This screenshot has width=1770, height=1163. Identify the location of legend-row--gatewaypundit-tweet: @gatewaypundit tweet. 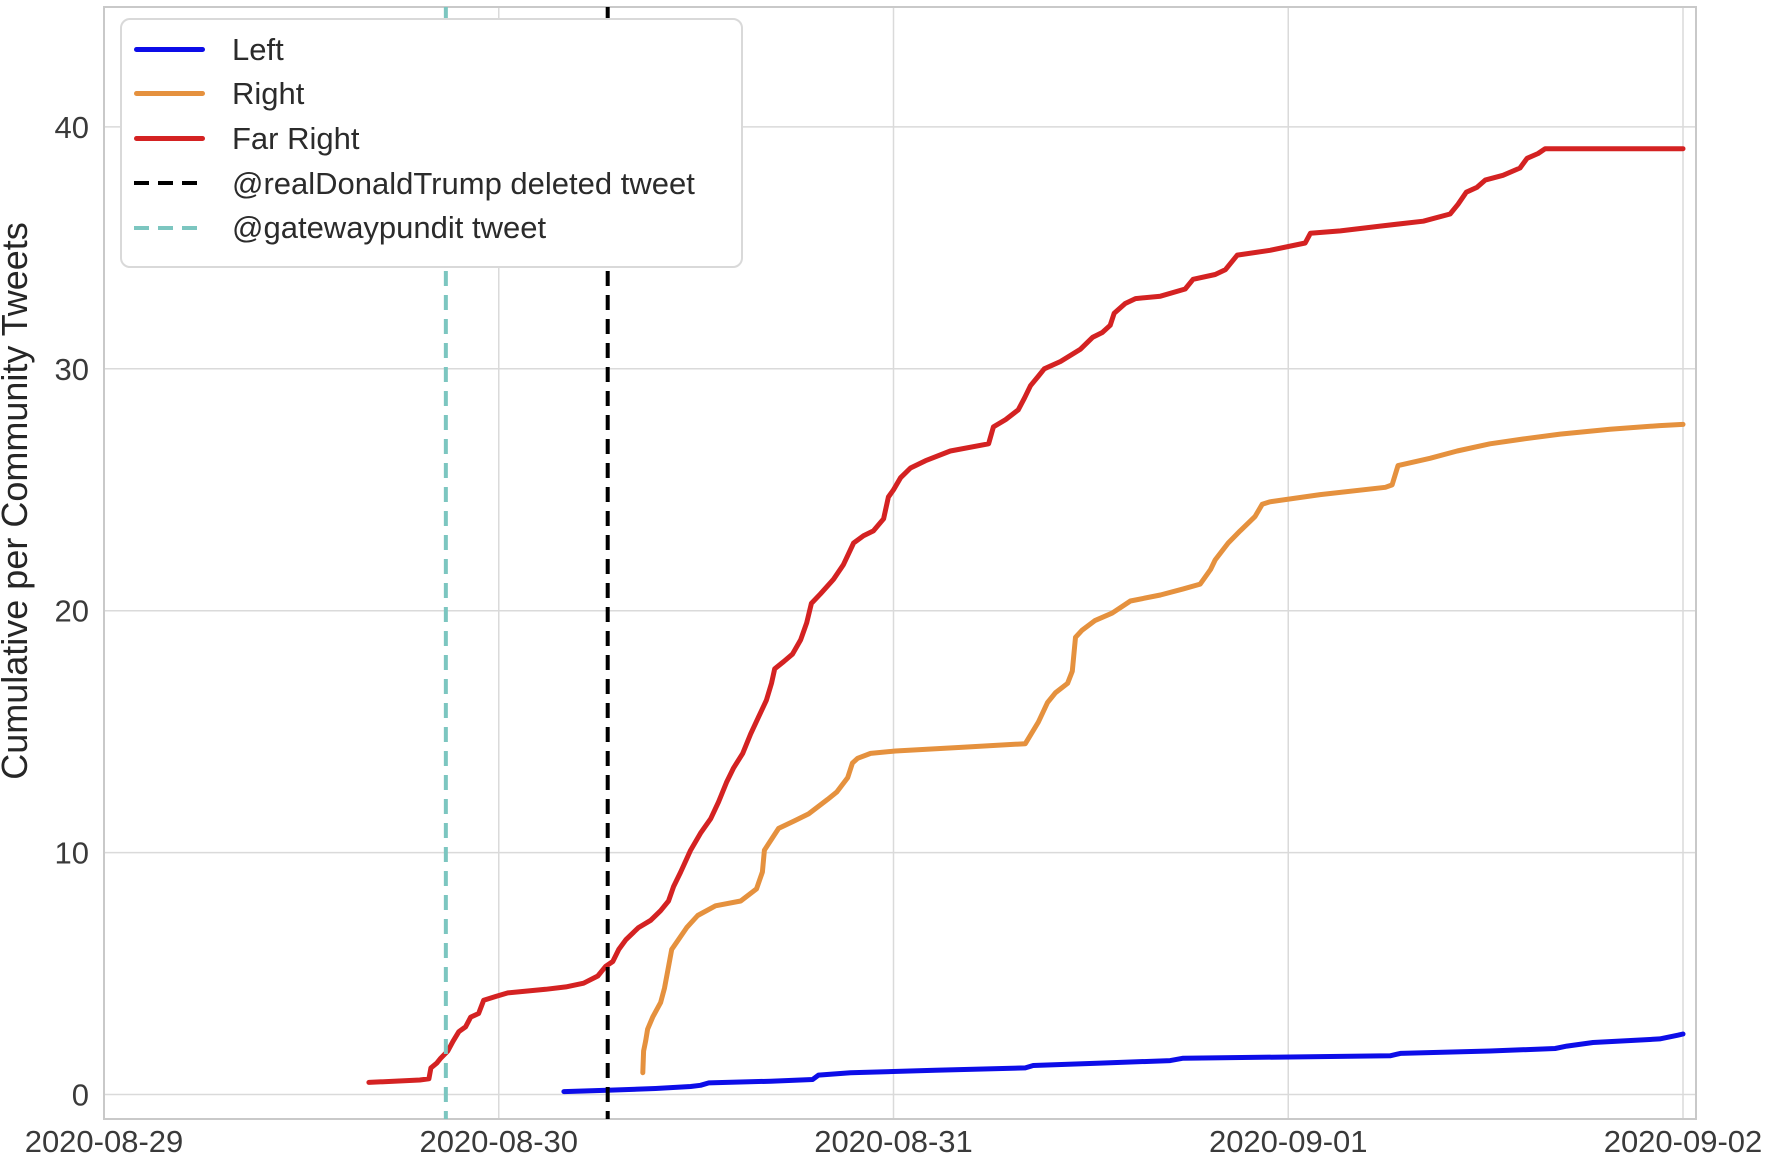
(431, 227).